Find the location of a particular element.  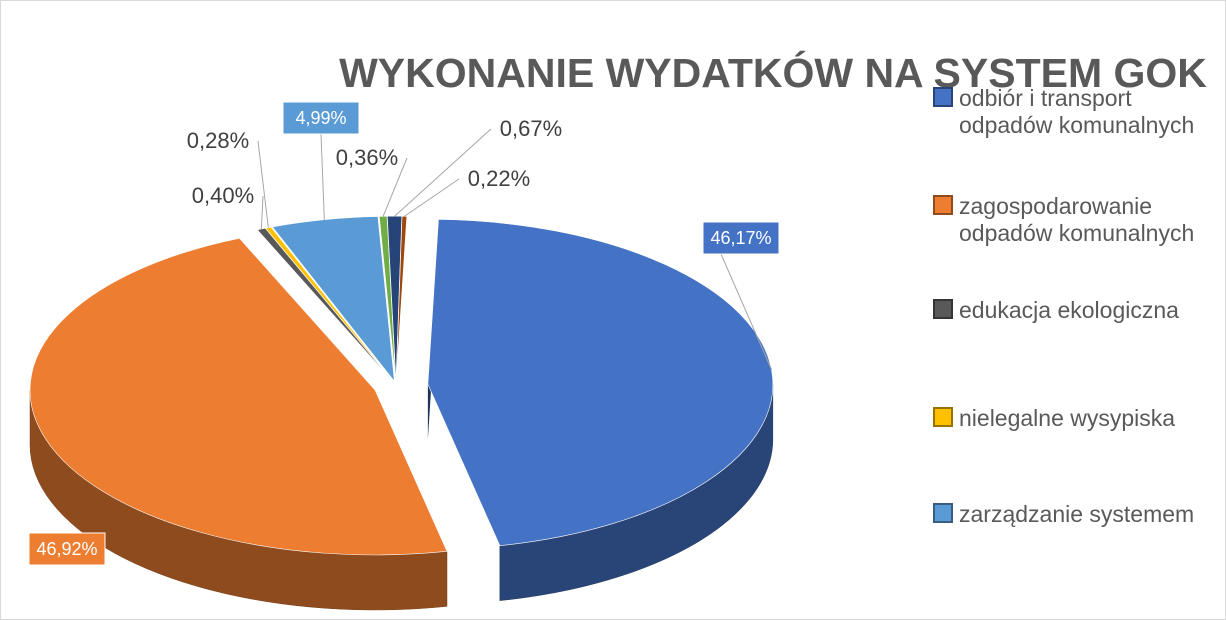

data-label: 4,99% is located at coordinates (320, 118).